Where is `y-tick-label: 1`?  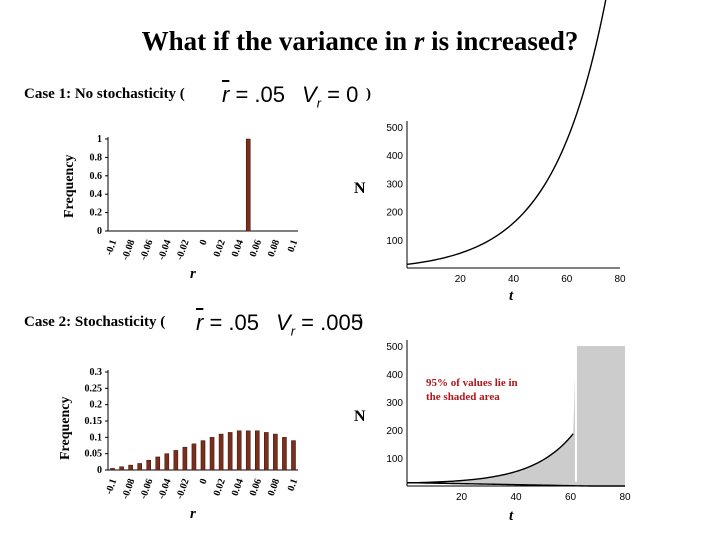 y-tick-label: 1 is located at coordinates (99, 139).